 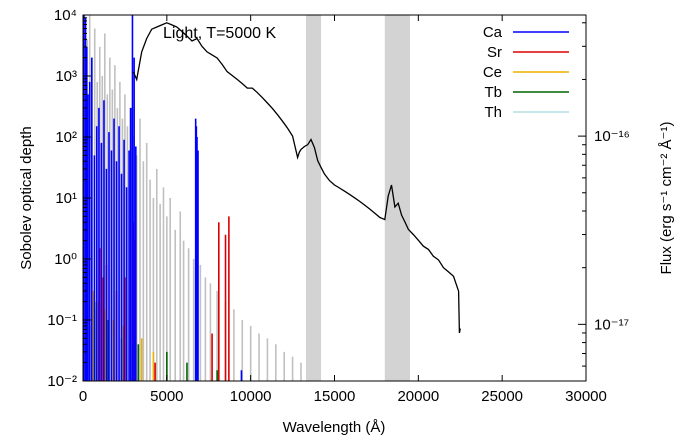 I want to click on y2-axis-label: Flux (erg s⁻¹ cm⁻² Å⁻¹), so click(x=666, y=198).